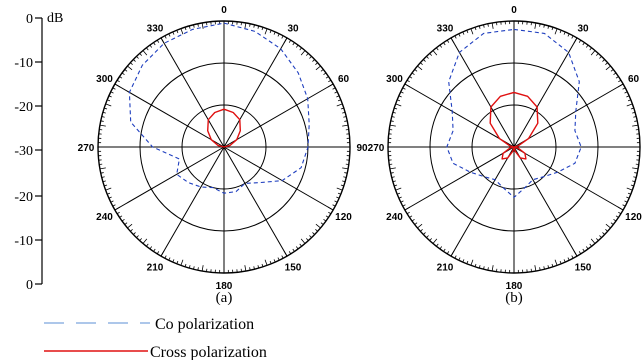  What do you see at coordinates (514, 298) in the screenshot?
I see `panel-label-b: (b)` at bounding box center [514, 298].